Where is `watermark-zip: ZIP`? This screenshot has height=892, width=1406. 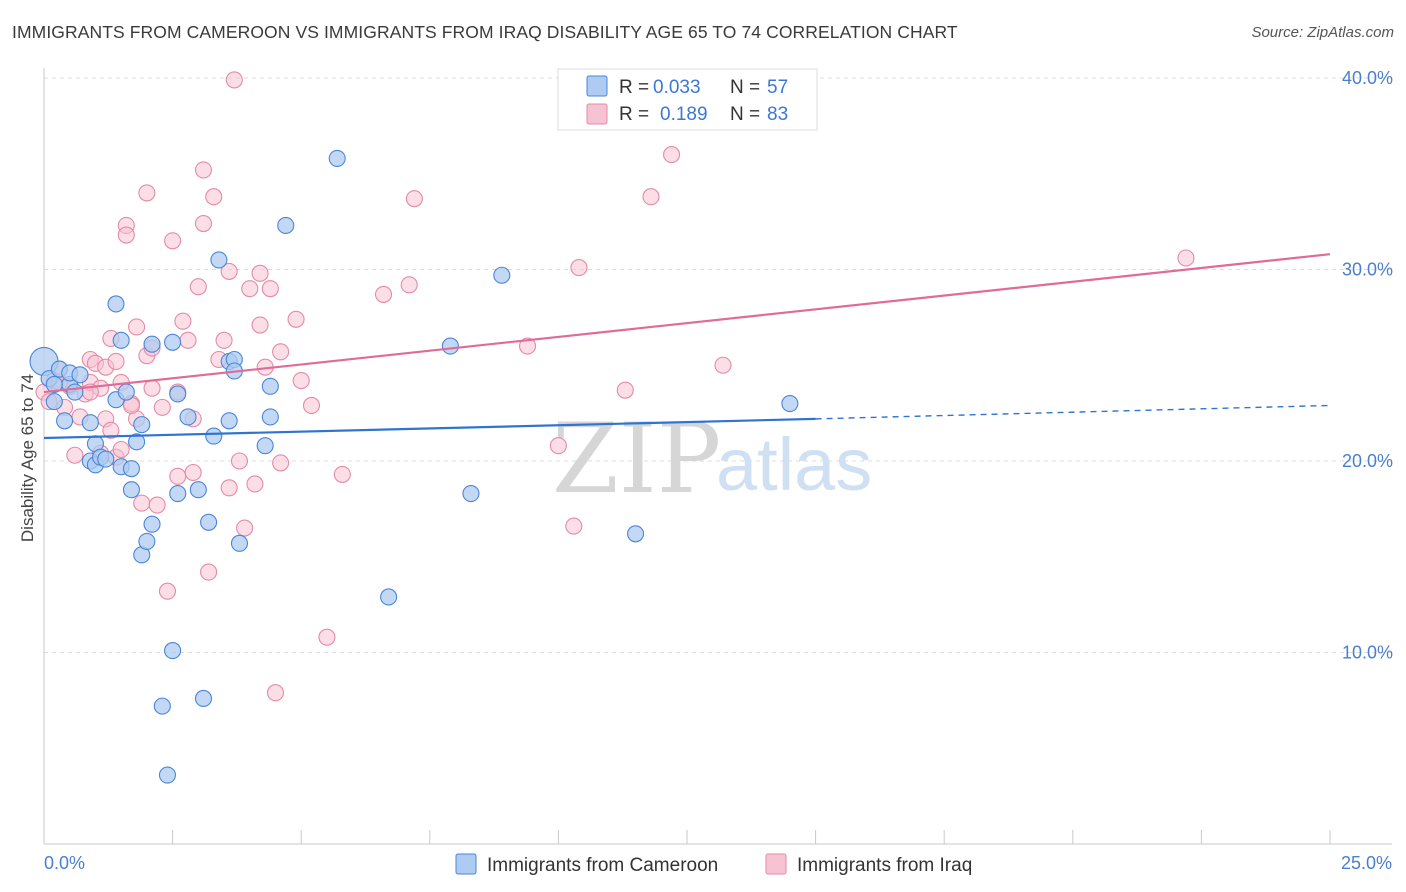
watermark-zip: ZIP is located at coordinates (636, 459).